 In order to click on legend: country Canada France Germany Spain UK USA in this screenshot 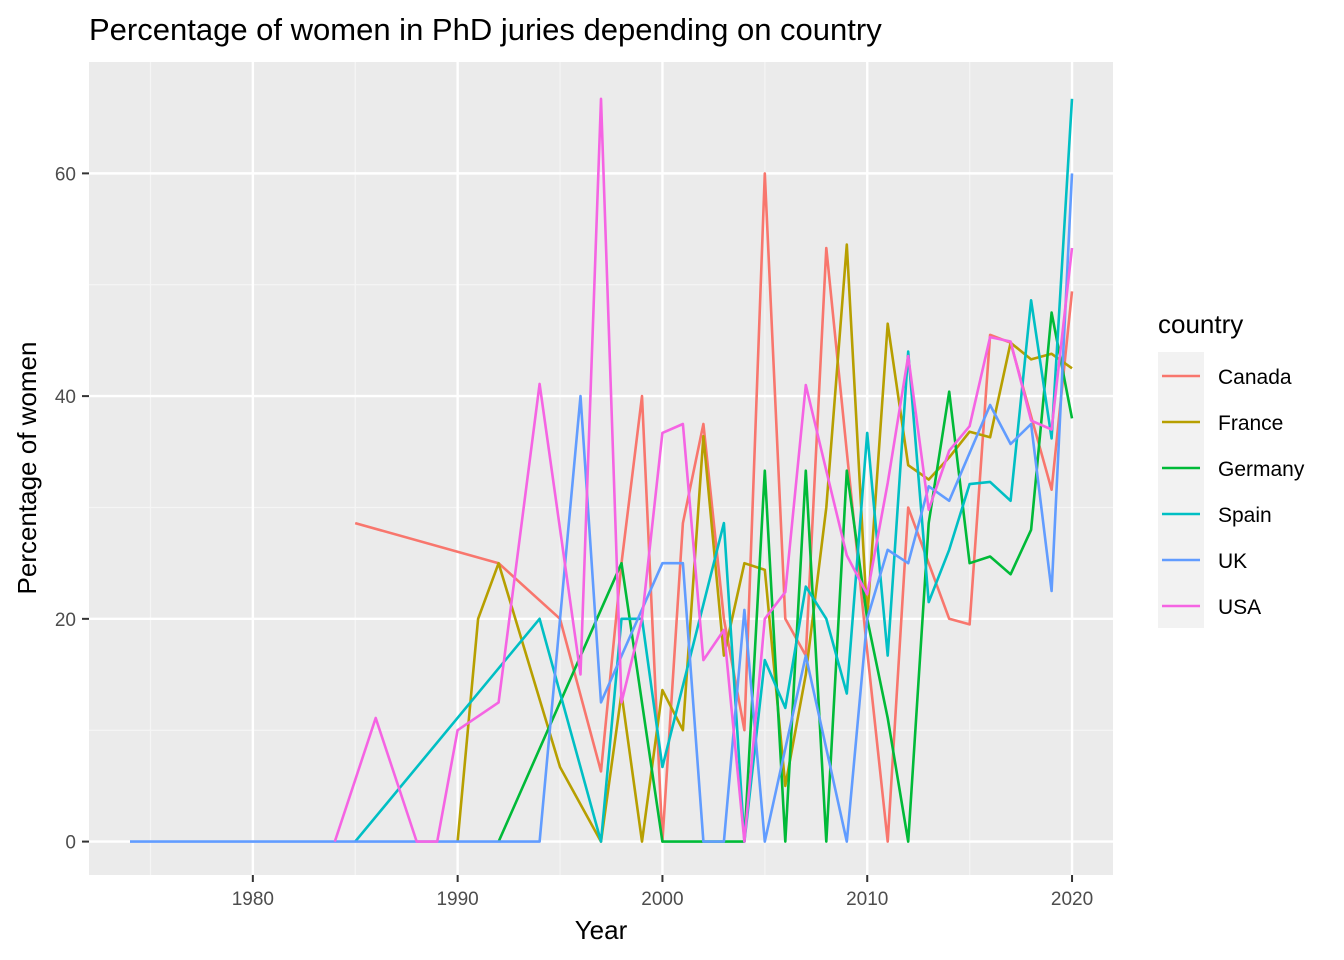, I will do `click(1231, 468)`.